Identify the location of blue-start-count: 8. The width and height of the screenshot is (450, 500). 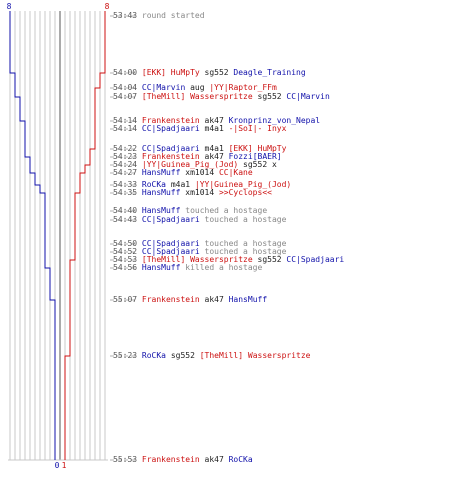
(9, 6).